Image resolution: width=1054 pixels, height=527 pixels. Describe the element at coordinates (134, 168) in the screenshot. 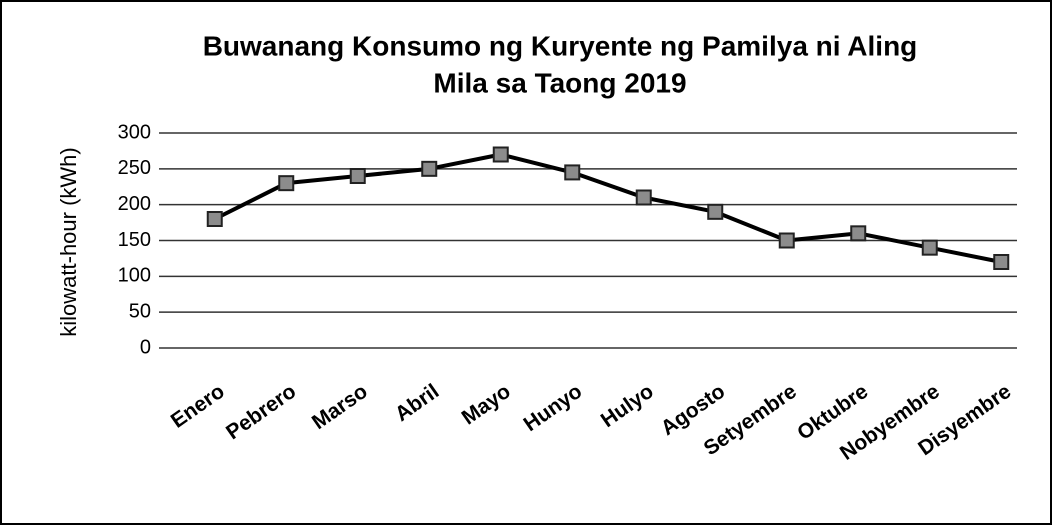

I see `y-tick-label: 250` at that location.